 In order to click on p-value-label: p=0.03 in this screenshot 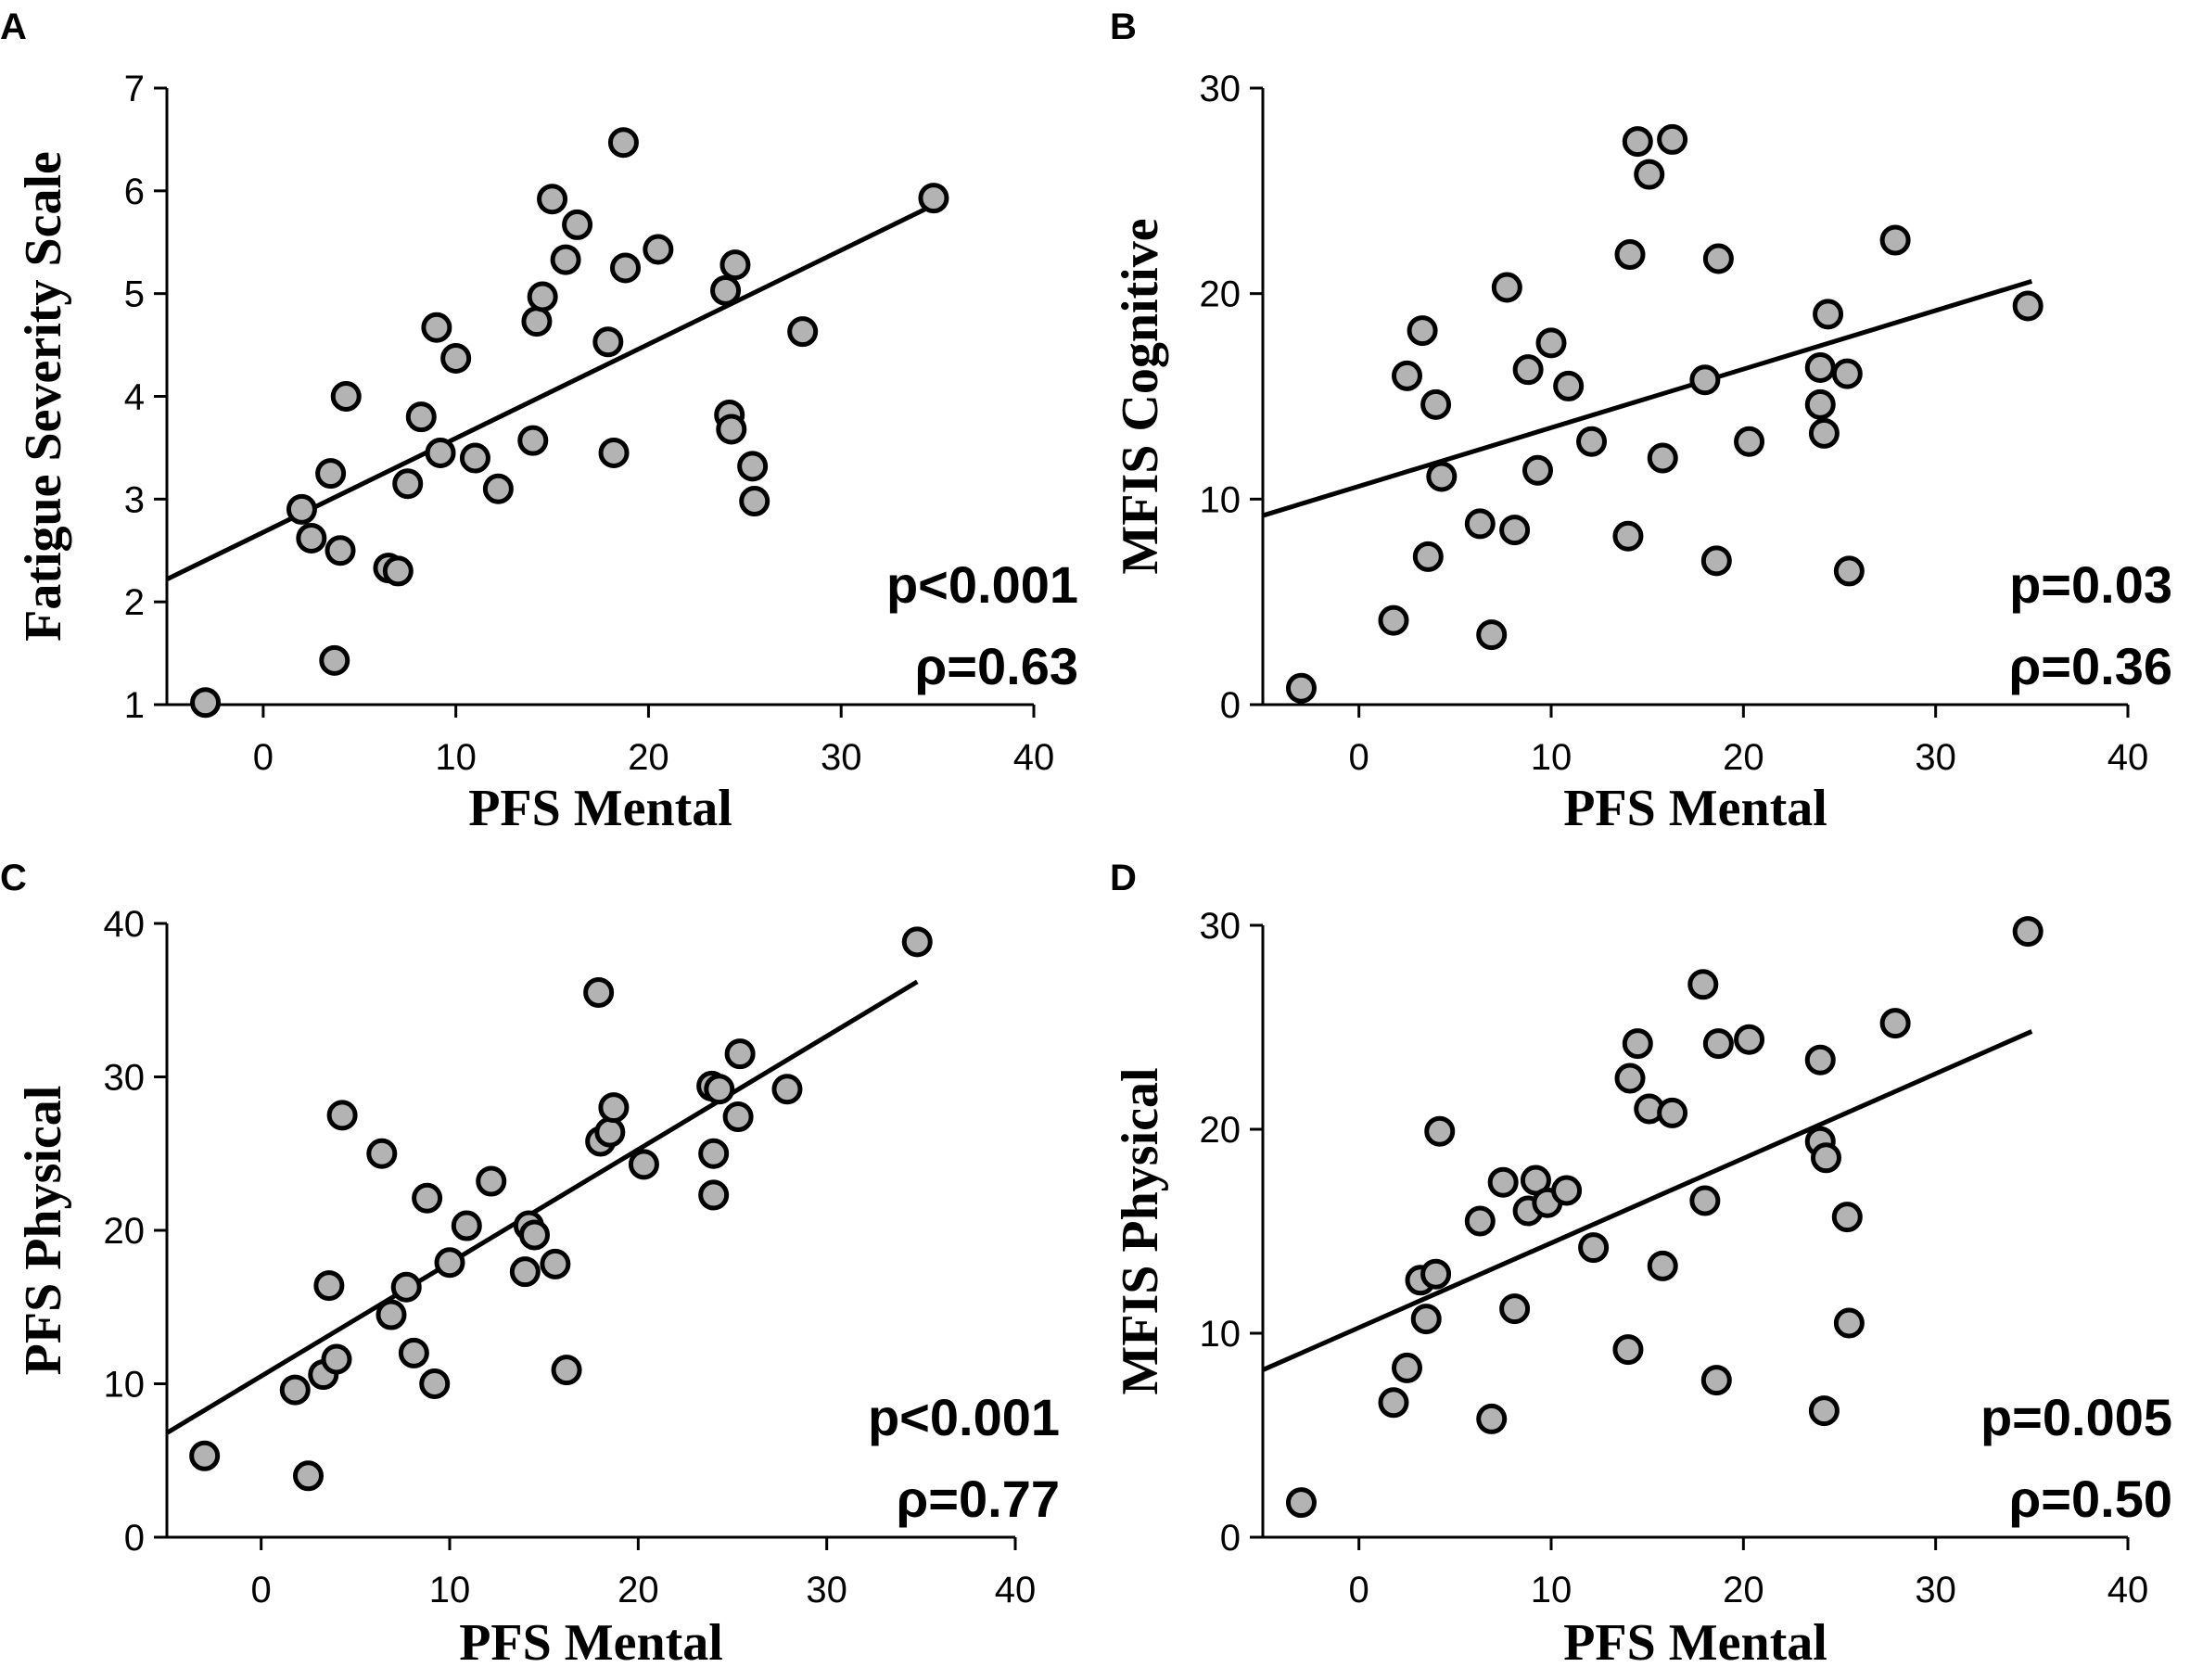, I will do `click(2090, 584)`.